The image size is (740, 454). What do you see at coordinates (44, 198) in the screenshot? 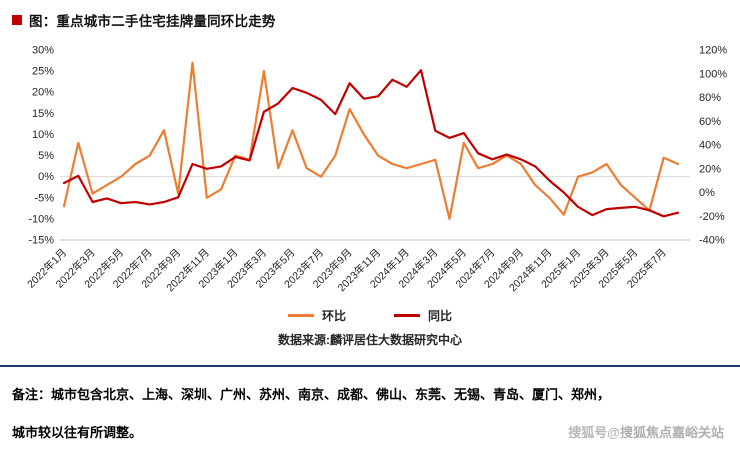
I see `left-axis-tick: -5%` at bounding box center [44, 198].